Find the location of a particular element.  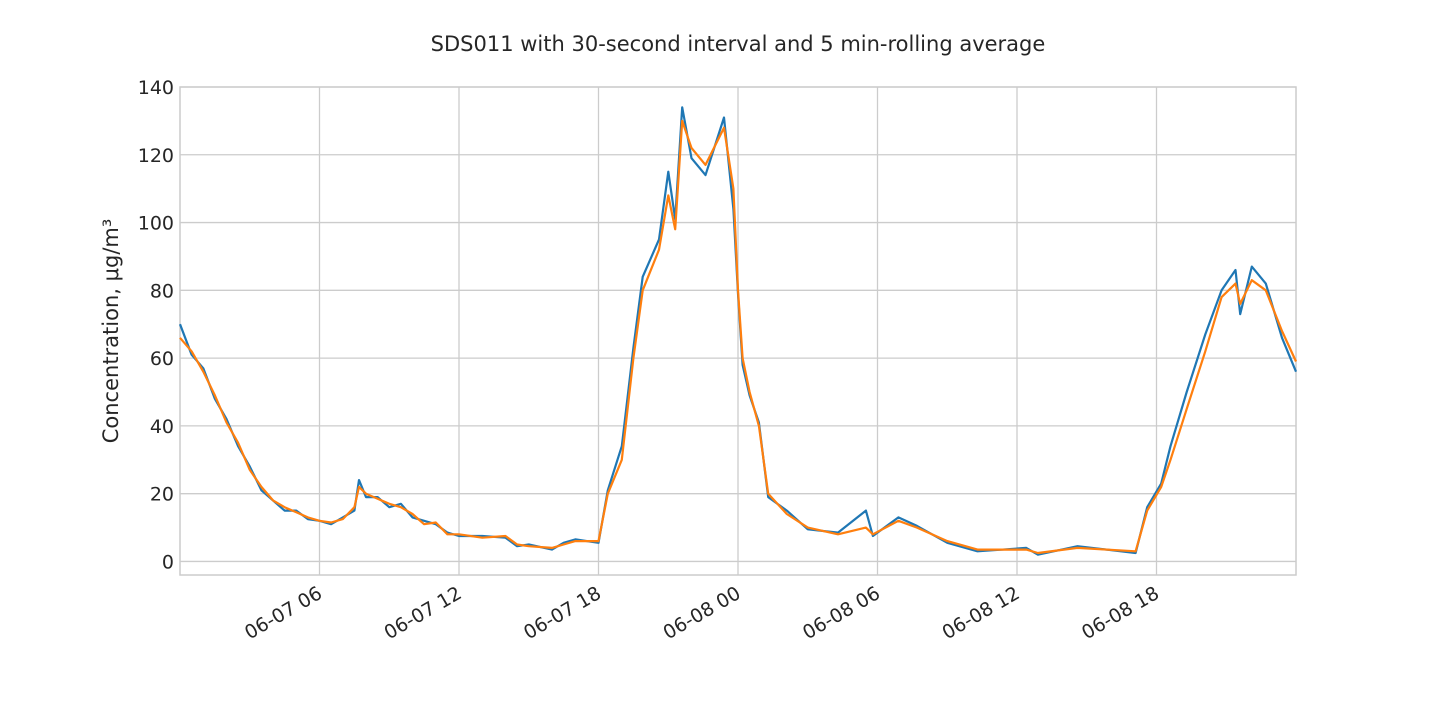

y-tick-label: 40 is located at coordinates (162, 427).